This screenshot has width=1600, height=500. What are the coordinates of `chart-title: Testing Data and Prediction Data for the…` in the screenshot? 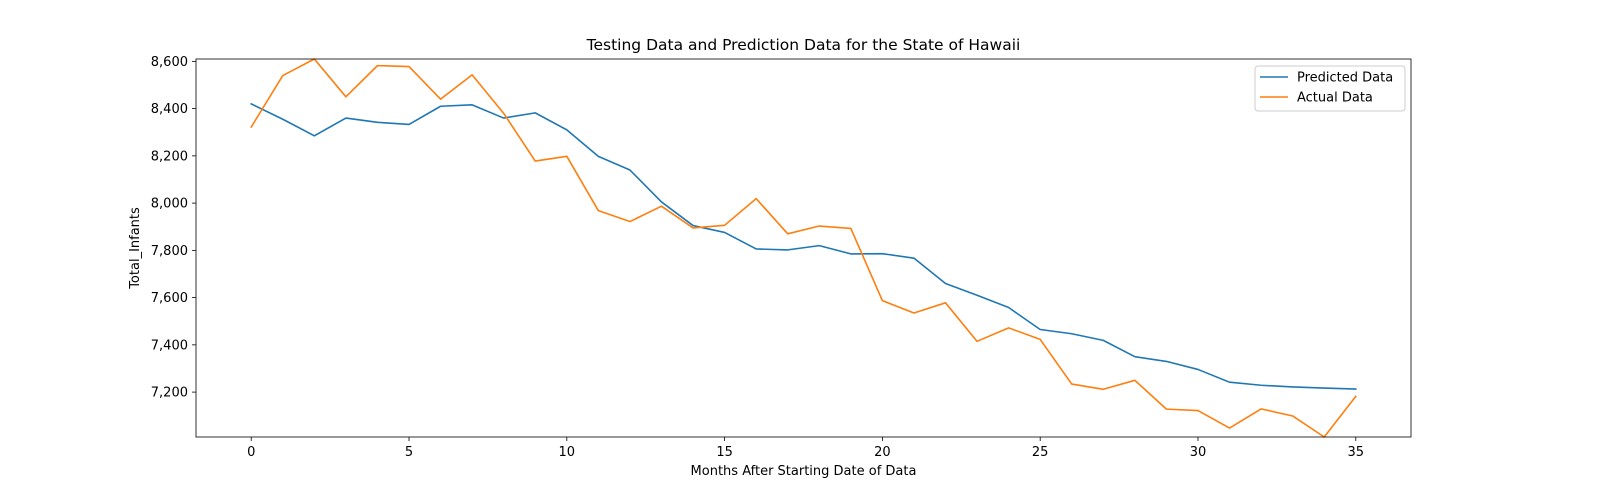 It's located at (803, 45).